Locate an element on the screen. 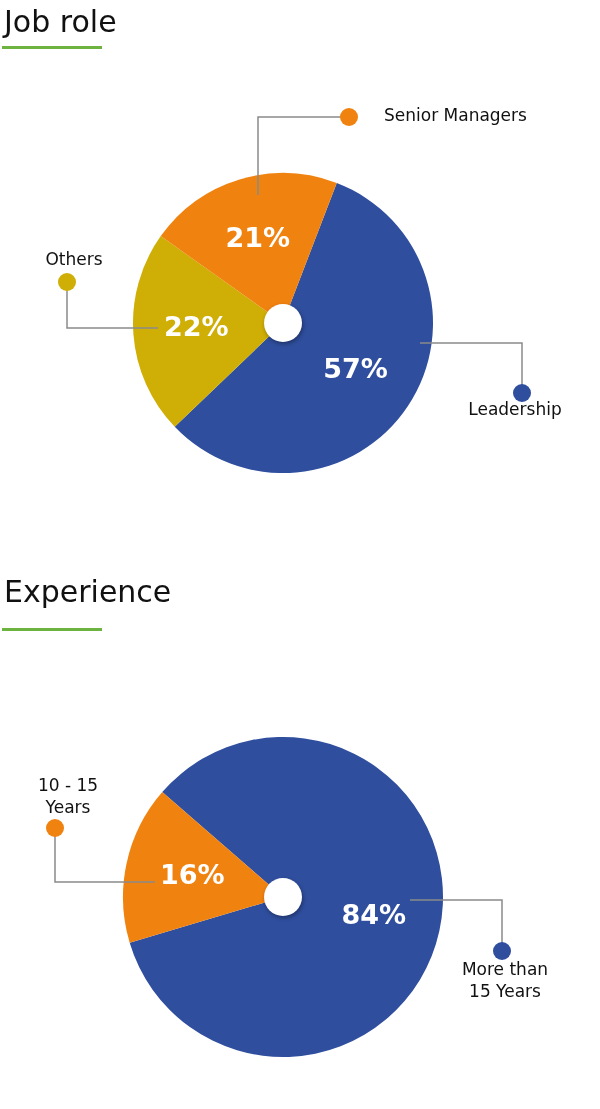  chart-title: Experience is located at coordinates (88, 592).